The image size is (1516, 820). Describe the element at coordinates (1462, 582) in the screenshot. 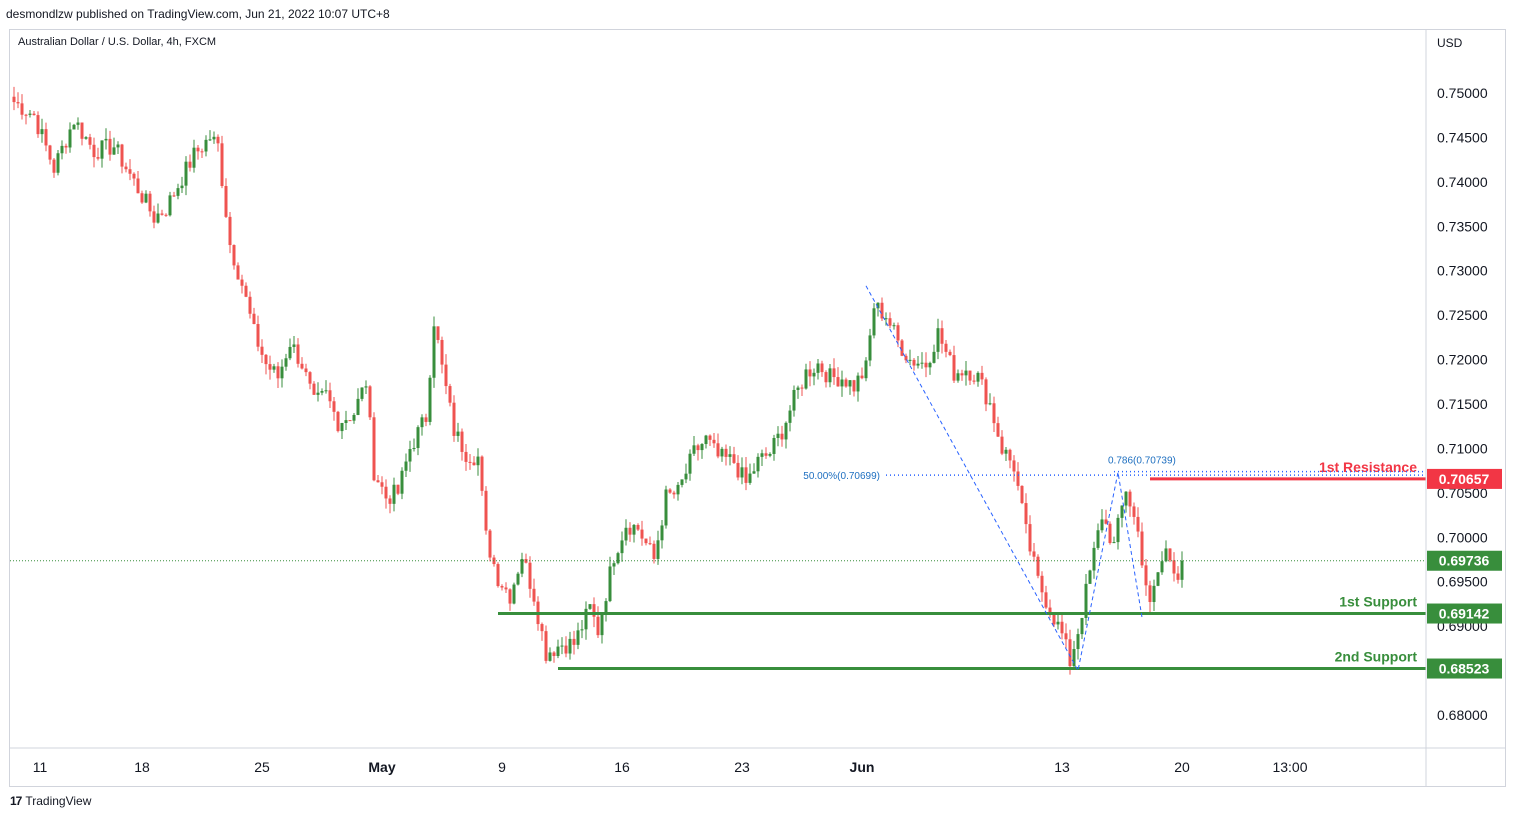

I see `price-tick-label: 0.69500` at that location.